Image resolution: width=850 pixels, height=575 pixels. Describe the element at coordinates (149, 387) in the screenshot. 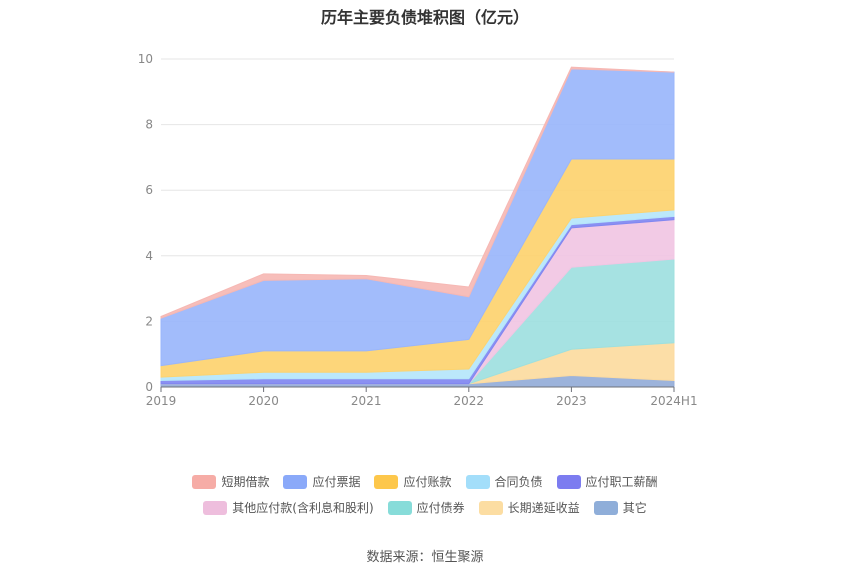

I see `y-tick-label: 0` at that location.